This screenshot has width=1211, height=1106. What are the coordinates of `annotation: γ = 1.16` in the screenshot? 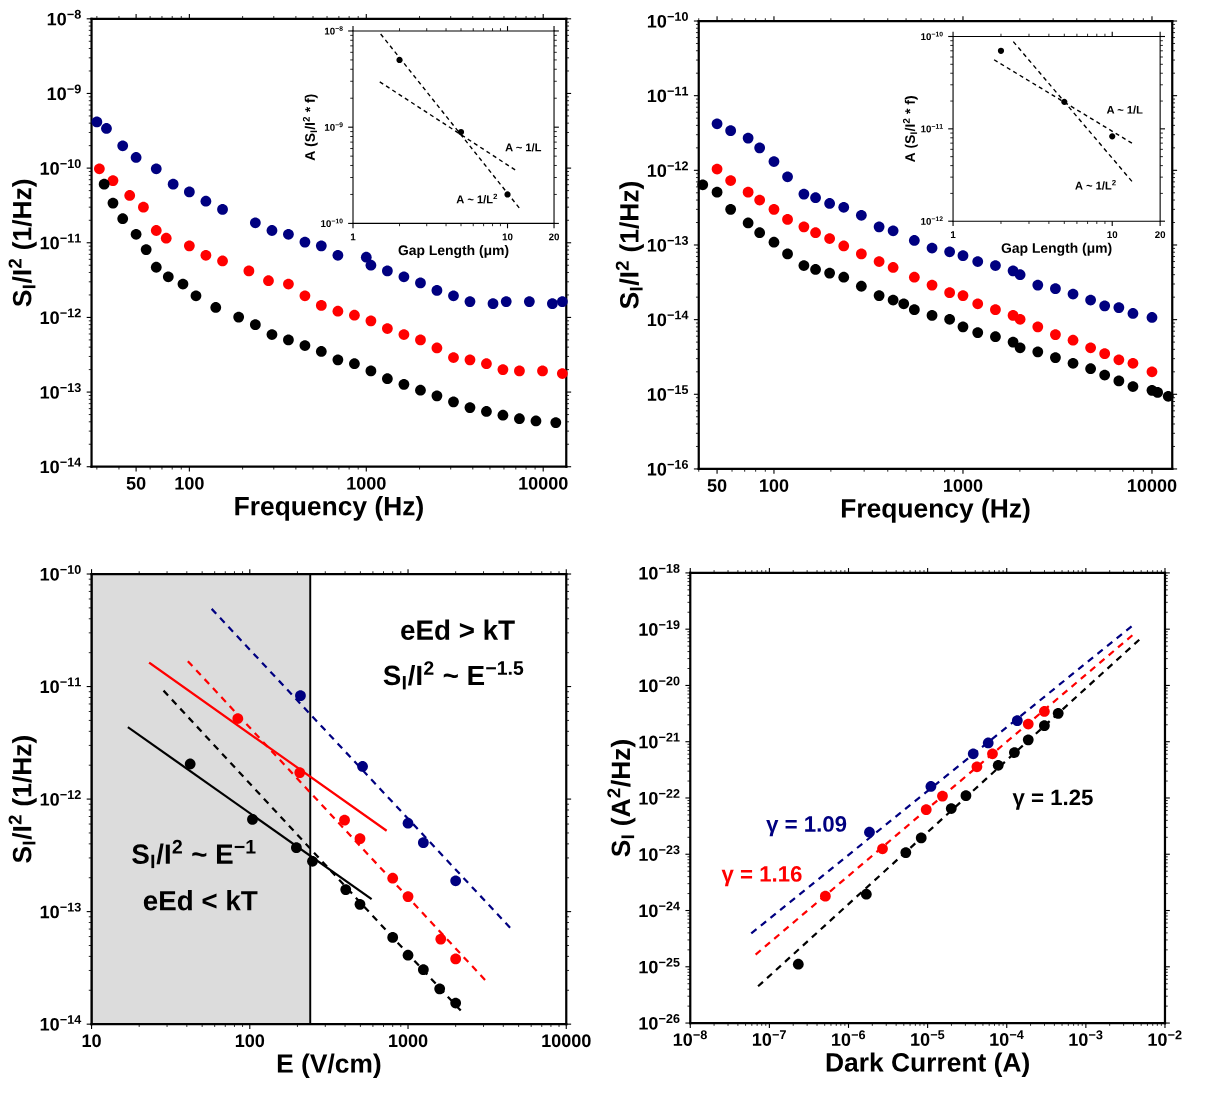 It's located at (761, 876).